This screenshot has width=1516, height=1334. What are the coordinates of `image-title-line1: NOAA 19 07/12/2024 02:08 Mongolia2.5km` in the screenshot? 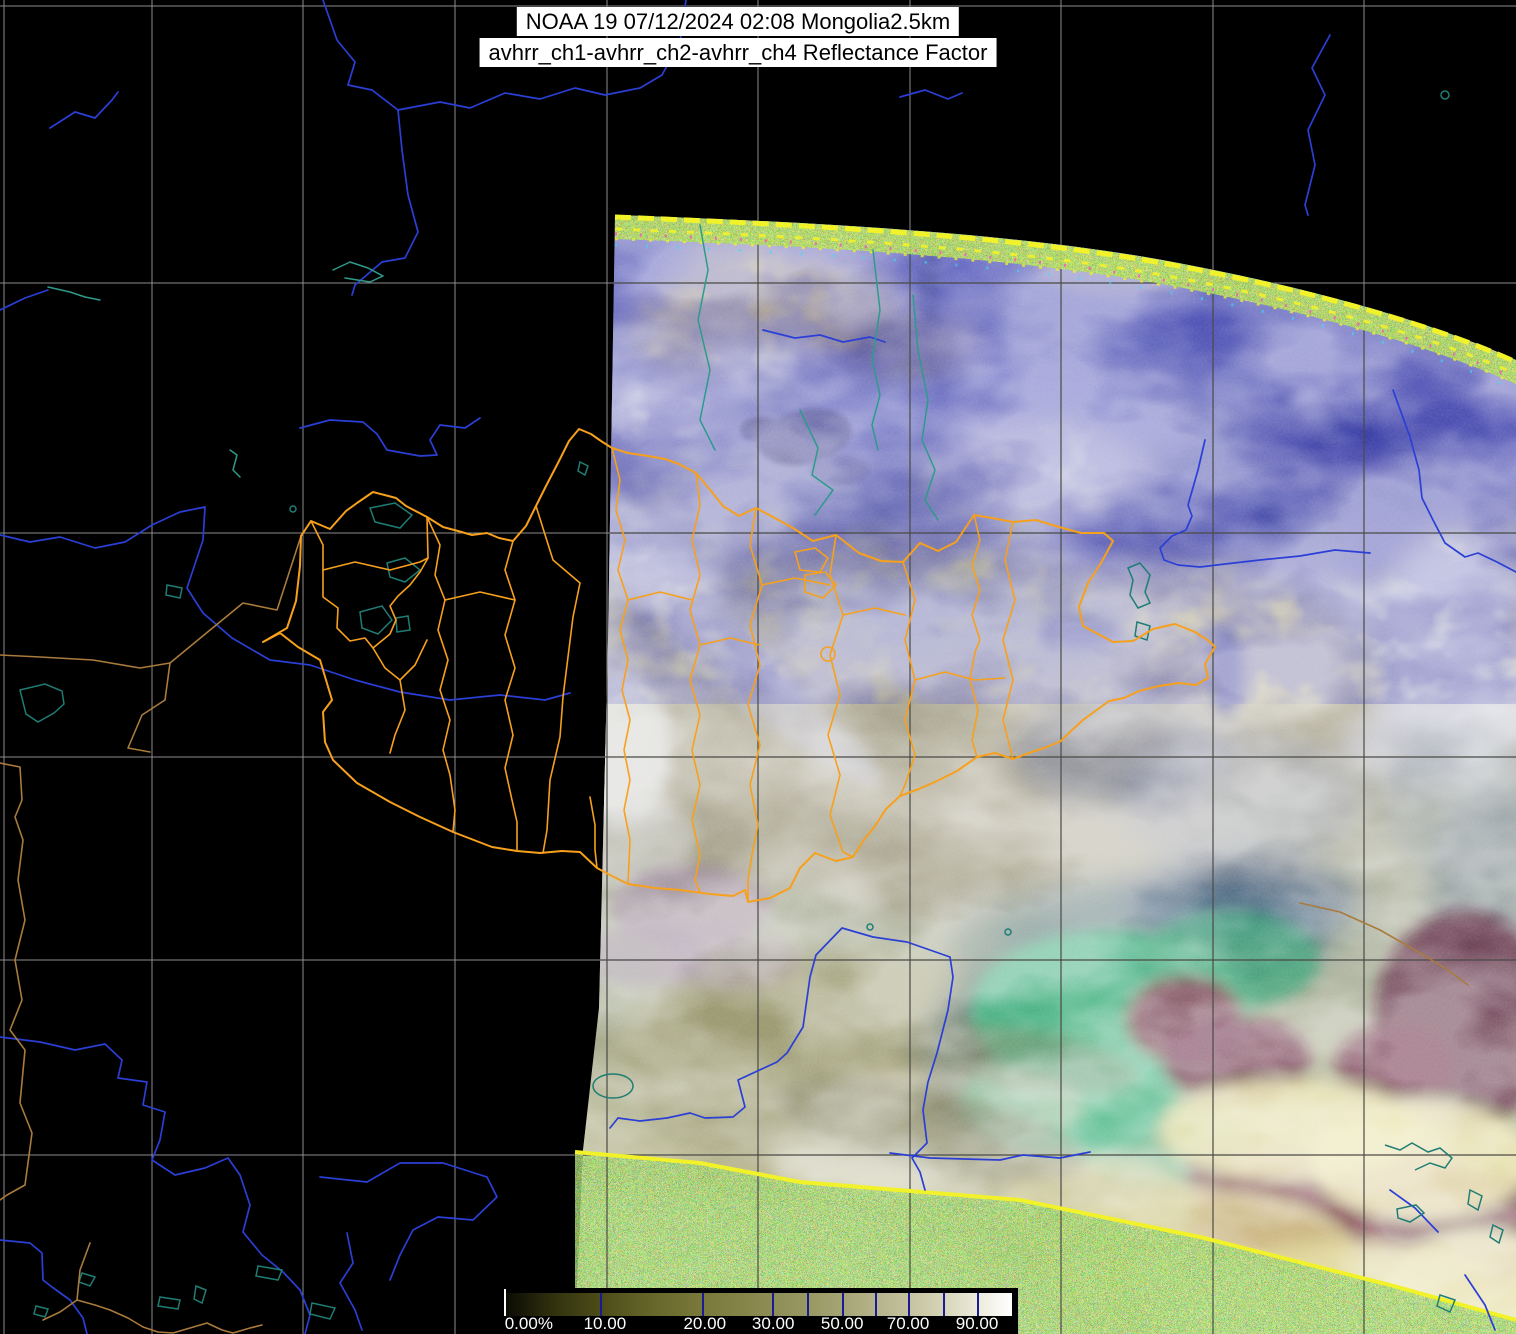 It's located at (738, 21).